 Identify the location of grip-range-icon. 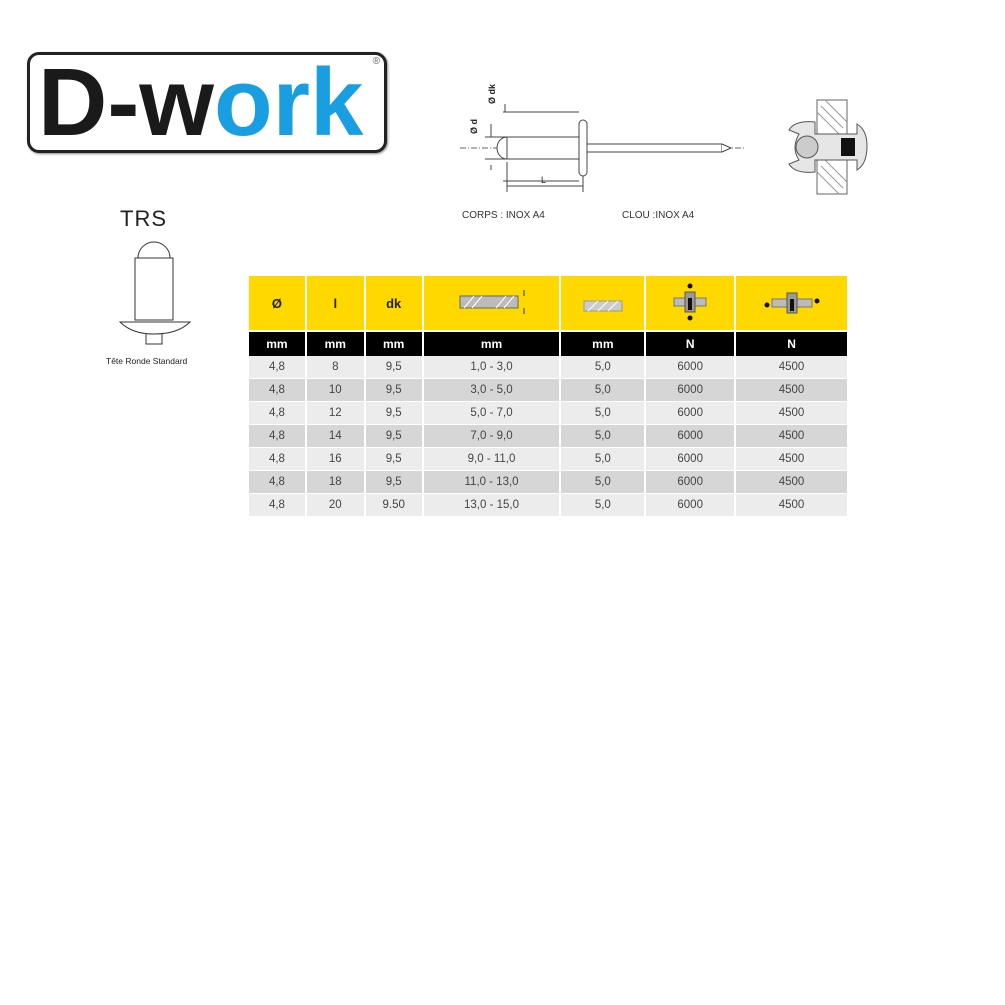
(492, 303).